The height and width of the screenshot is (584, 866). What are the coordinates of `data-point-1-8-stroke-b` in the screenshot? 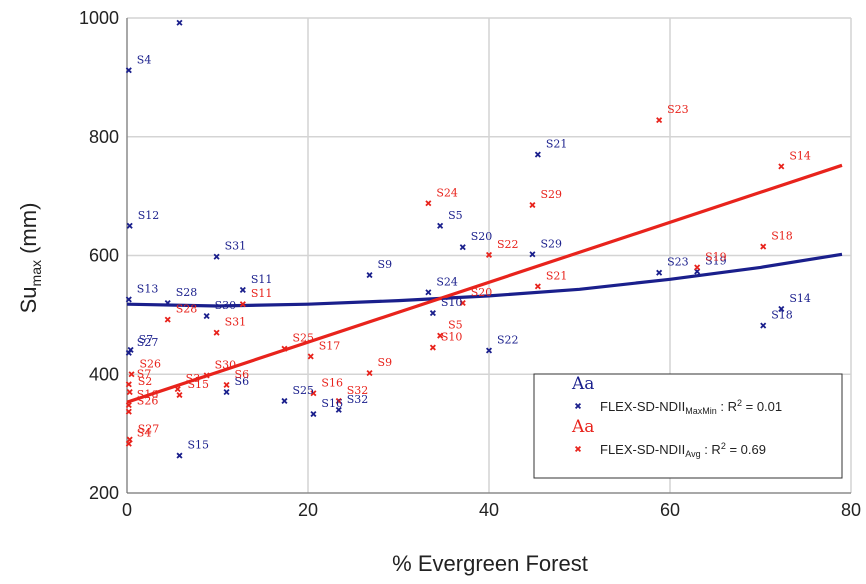 It's located at (216, 256).